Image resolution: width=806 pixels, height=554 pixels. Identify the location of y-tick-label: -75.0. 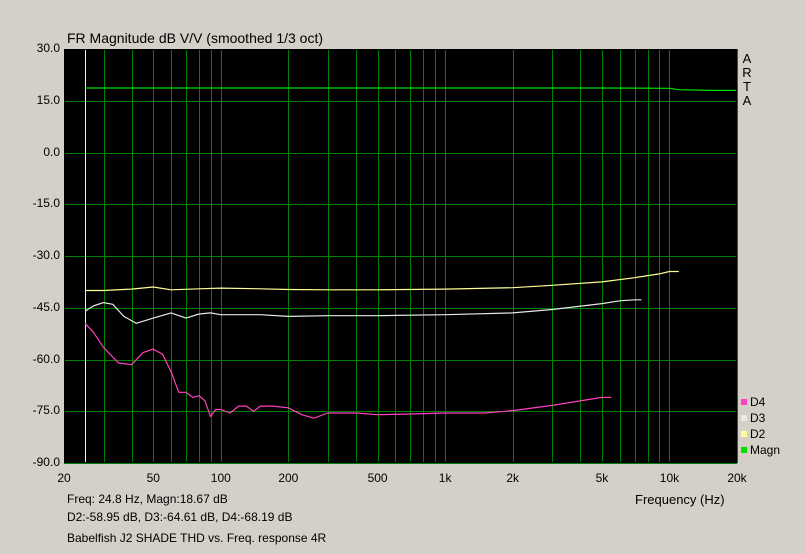
(46, 410).